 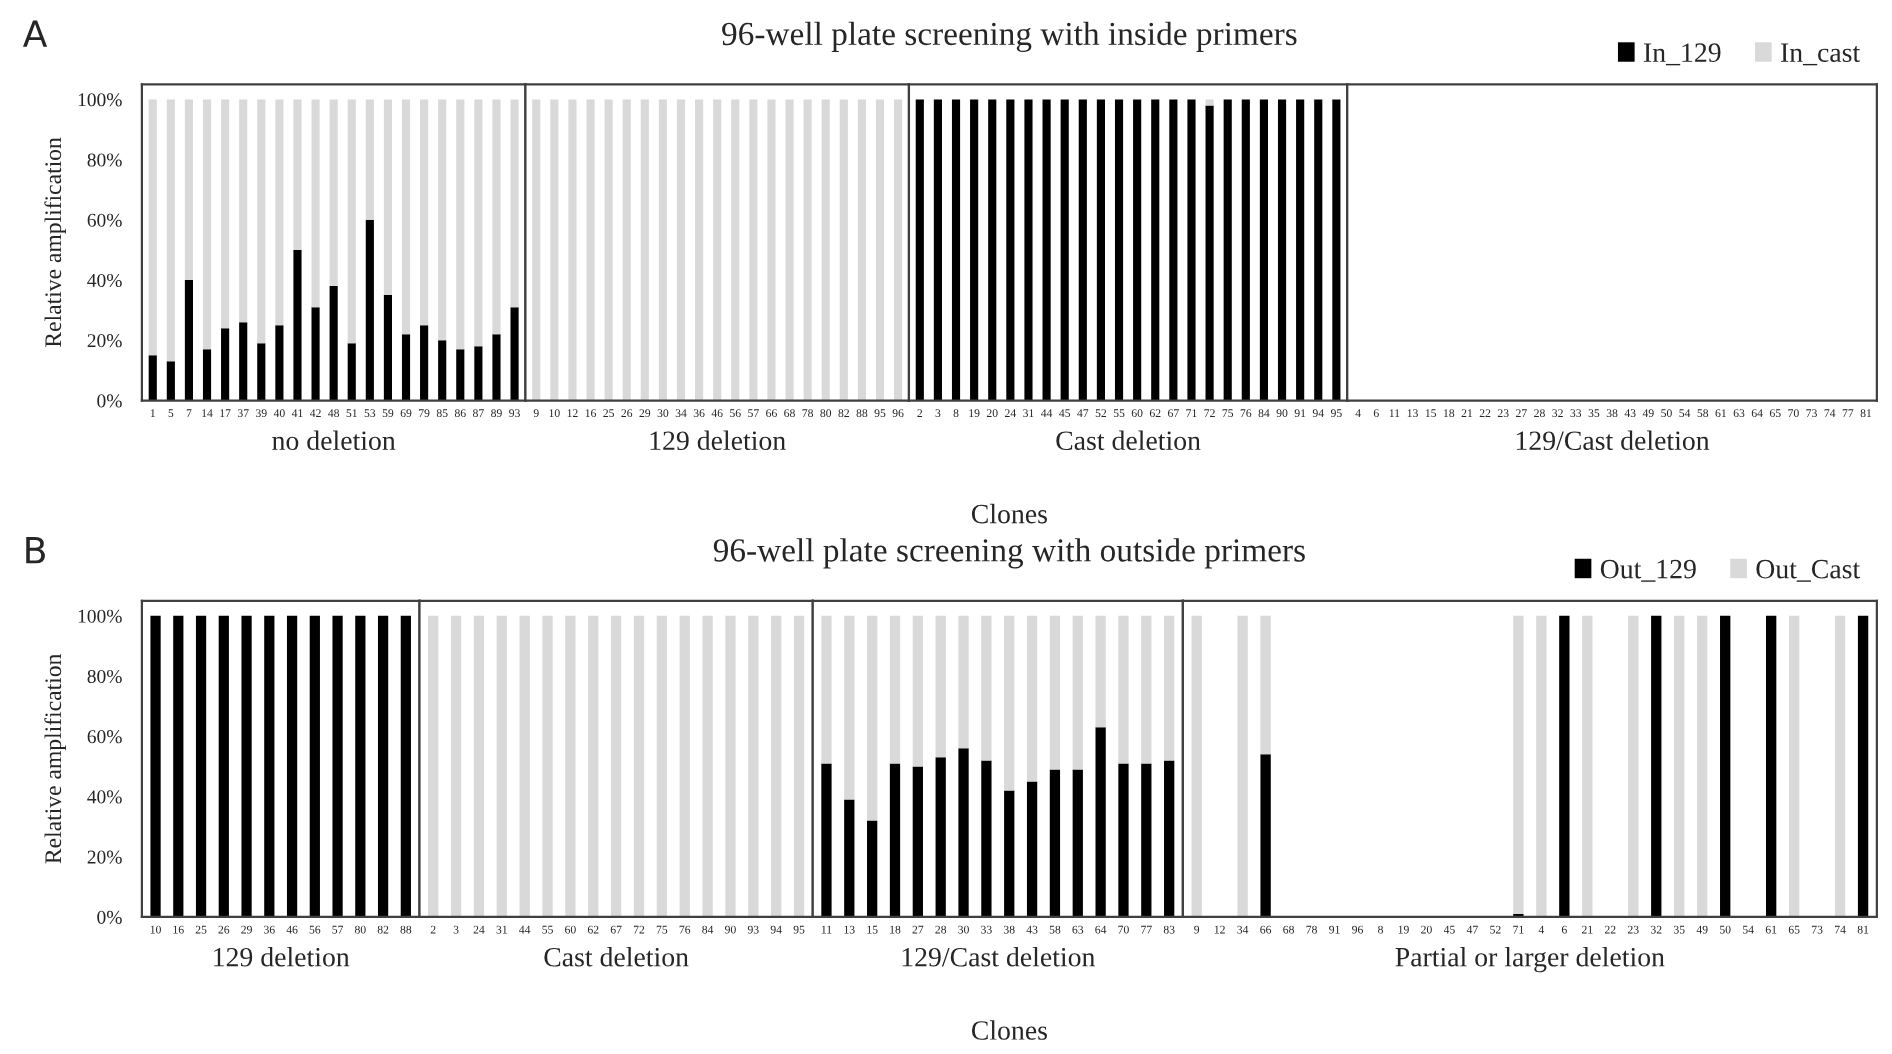 What do you see at coordinates (1682, 54) in the screenshot?
I see `legend-label: In_129` at bounding box center [1682, 54].